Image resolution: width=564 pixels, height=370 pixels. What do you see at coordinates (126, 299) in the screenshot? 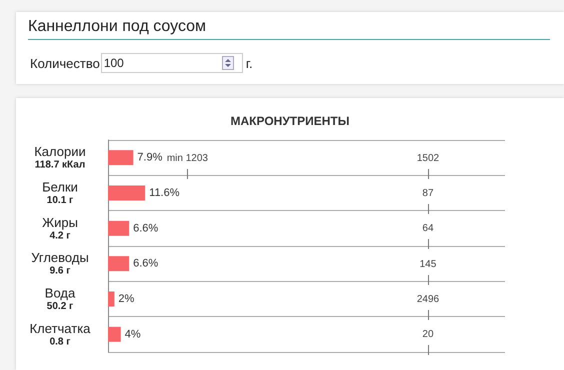
I see `data-label: 2%` at bounding box center [126, 299].